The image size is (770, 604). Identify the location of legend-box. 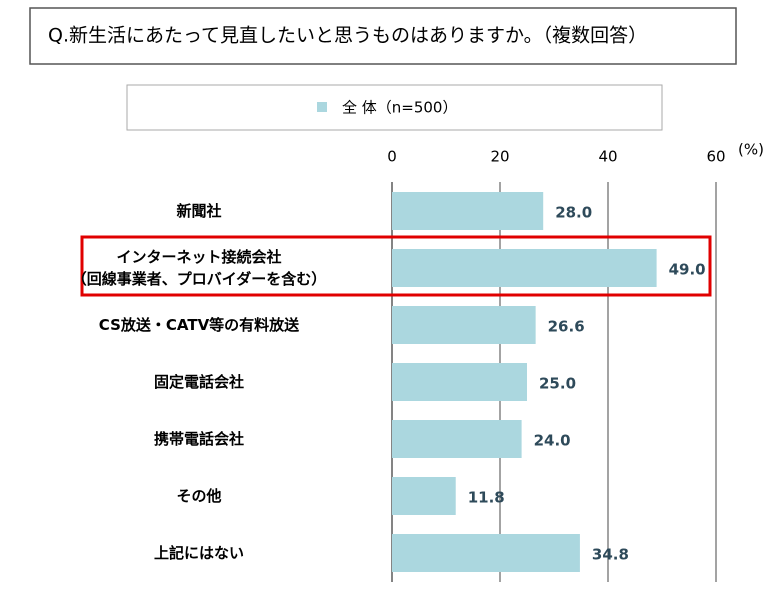
(394, 107).